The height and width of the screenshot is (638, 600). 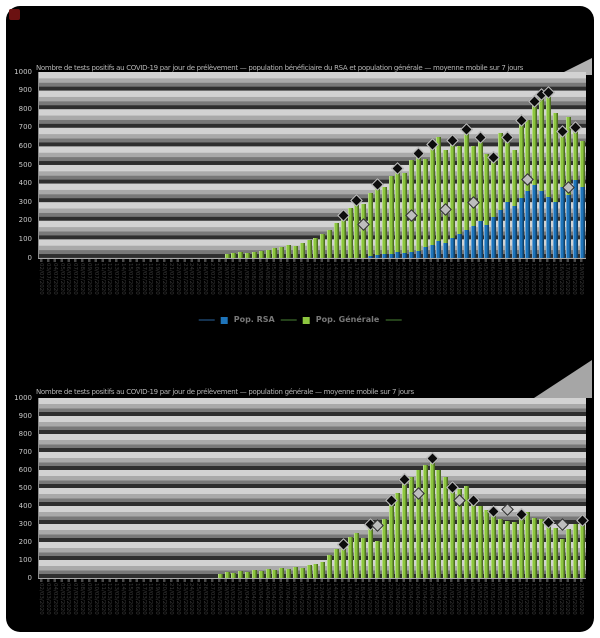 What do you see at coordinates (254, 319) in the screenshot?
I see `legend-label-rsa: Pop. RSA` at bounding box center [254, 319].